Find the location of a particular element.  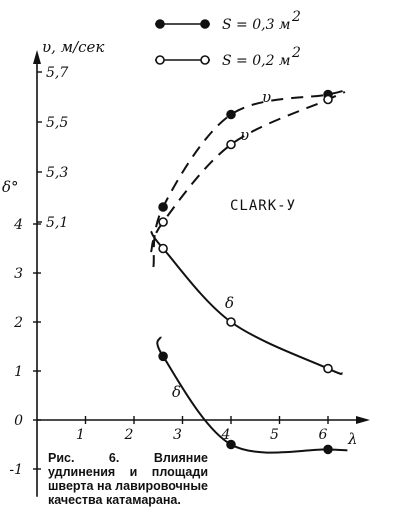

x-axis-label: λ is located at coordinates (352, 439).